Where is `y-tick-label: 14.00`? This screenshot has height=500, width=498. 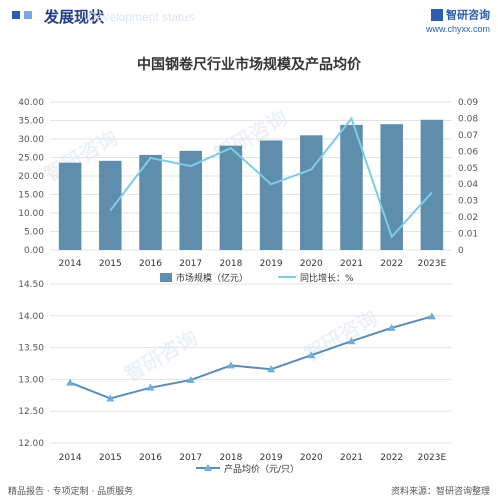 y-tick-label: 14.00 is located at coordinates (31, 317).